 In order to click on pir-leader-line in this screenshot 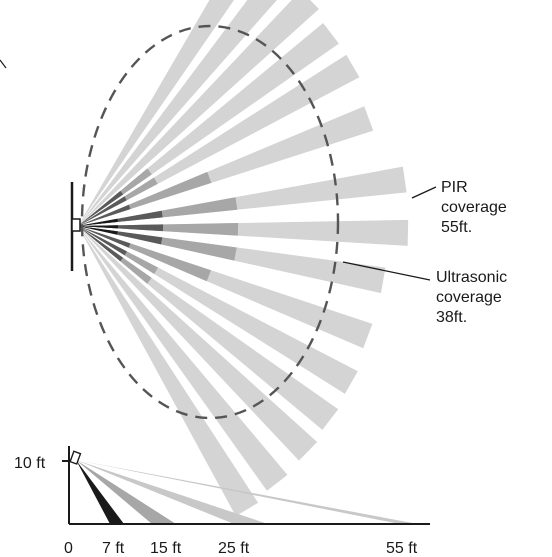, I will do `click(424, 192)`.